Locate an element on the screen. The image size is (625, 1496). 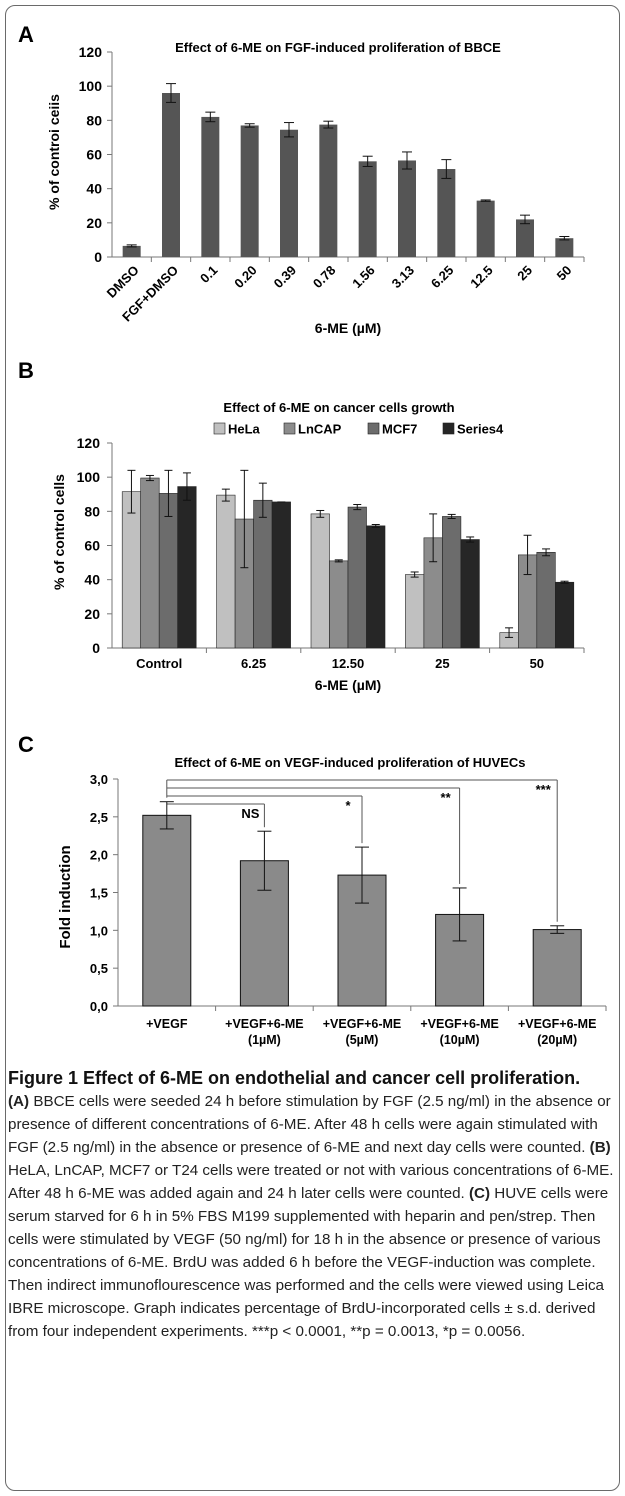
panel-c-category-label: +VEGF is located at coordinates (167, 1024).